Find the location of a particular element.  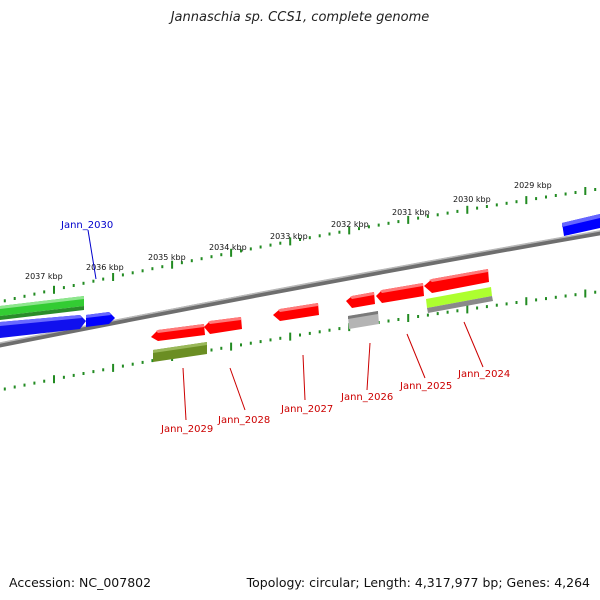

gene-label-jann-2028: Jann_2028 is located at coordinates (243, 420).